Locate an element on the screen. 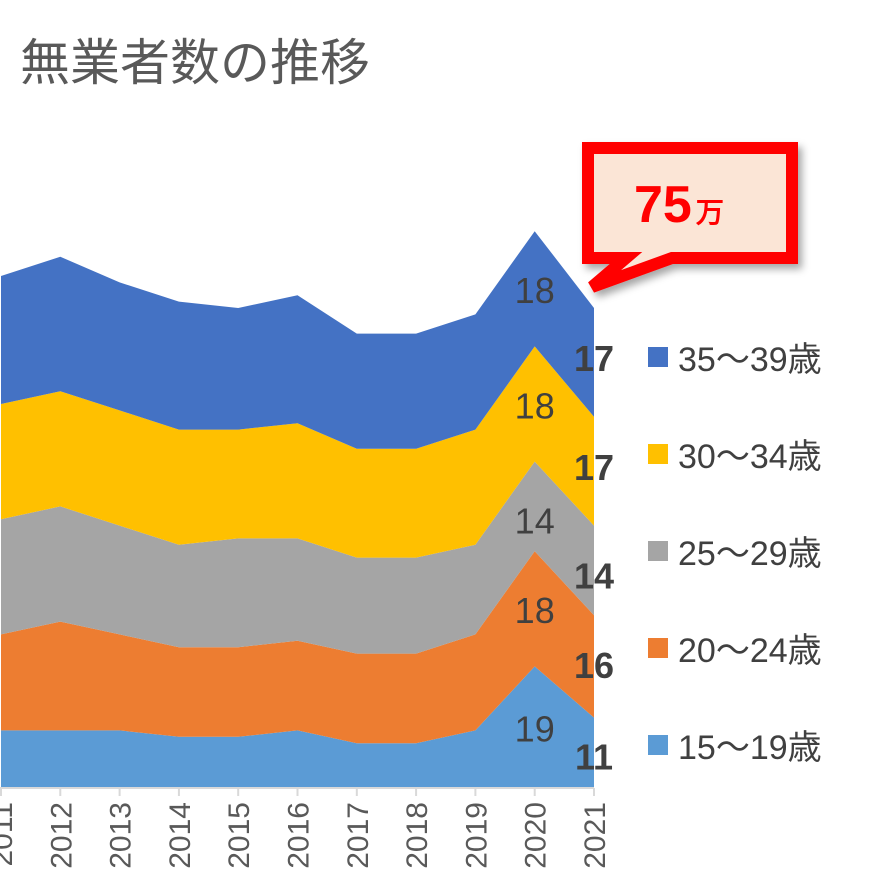 The width and height of the screenshot is (875, 895). data-label-2020: 19 is located at coordinates (535, 728).